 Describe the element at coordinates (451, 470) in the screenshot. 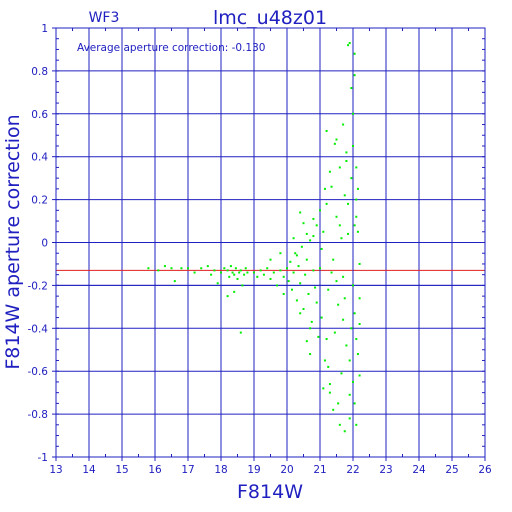

I see `x-tick-label: 25` at that location.